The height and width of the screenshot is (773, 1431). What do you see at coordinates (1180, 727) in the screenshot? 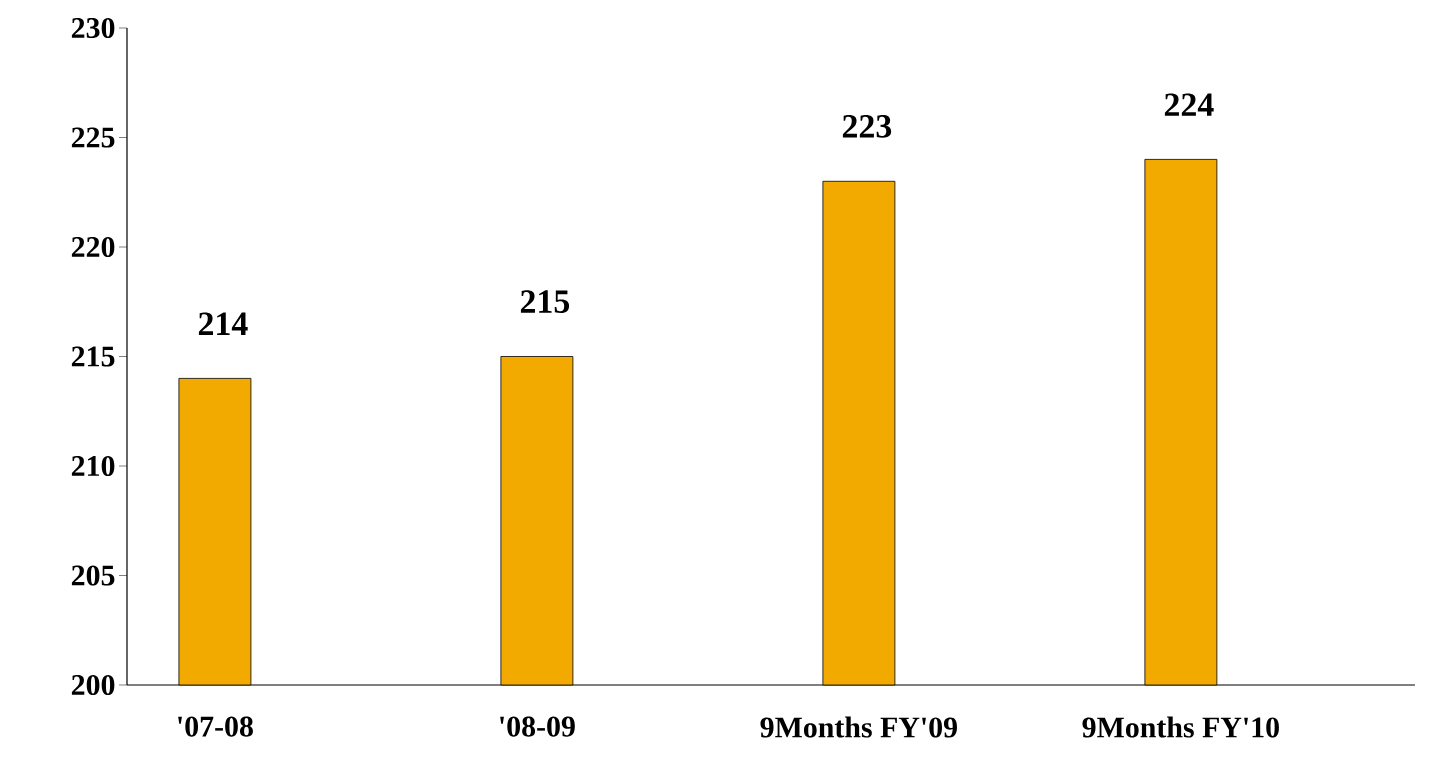
I see `x-tick-label: 9Months FY'10` at bounding box center [1180, 727].